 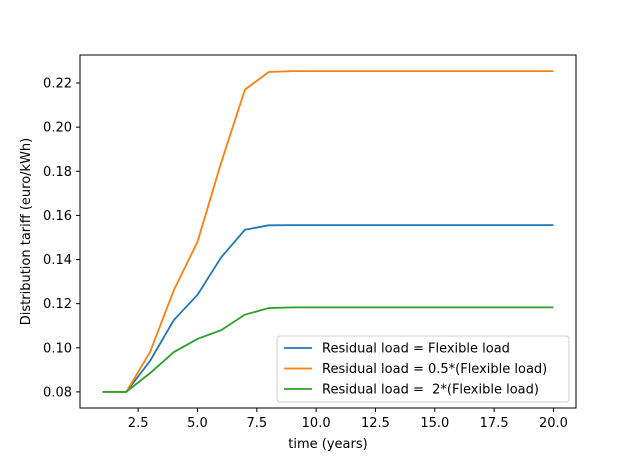 What do you see at coordinates (57, 84) in the screenshot?
I see `y-tick-label: 0.22` at bounding box center [57, 84].